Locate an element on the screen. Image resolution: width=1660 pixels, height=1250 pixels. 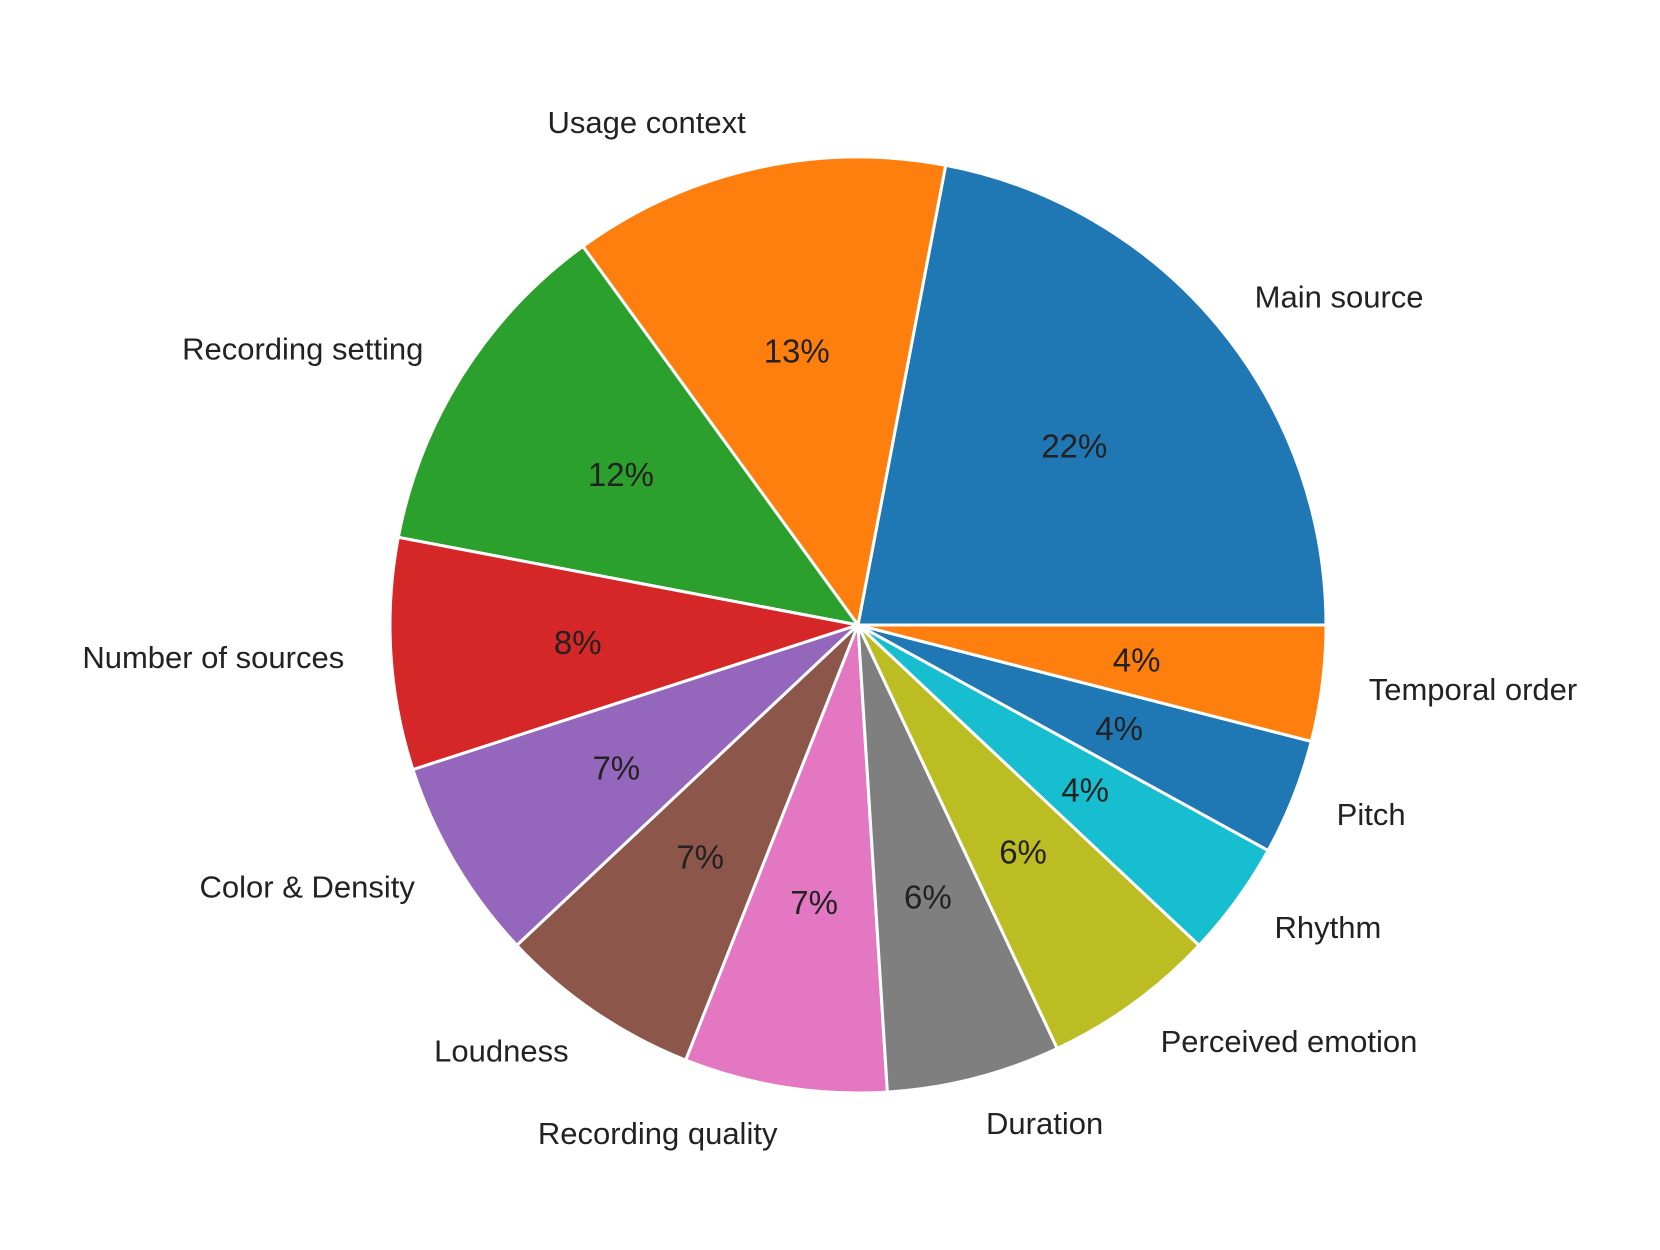
pie-slice-loudness is located at coordinates (687, 842).